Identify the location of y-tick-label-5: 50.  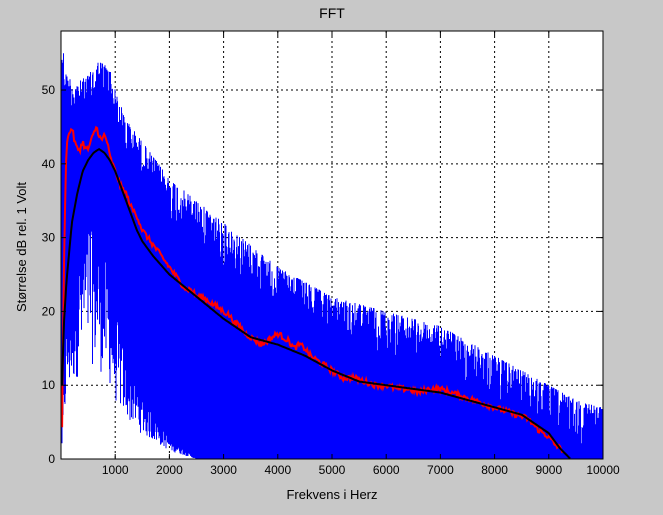
(49, 90).